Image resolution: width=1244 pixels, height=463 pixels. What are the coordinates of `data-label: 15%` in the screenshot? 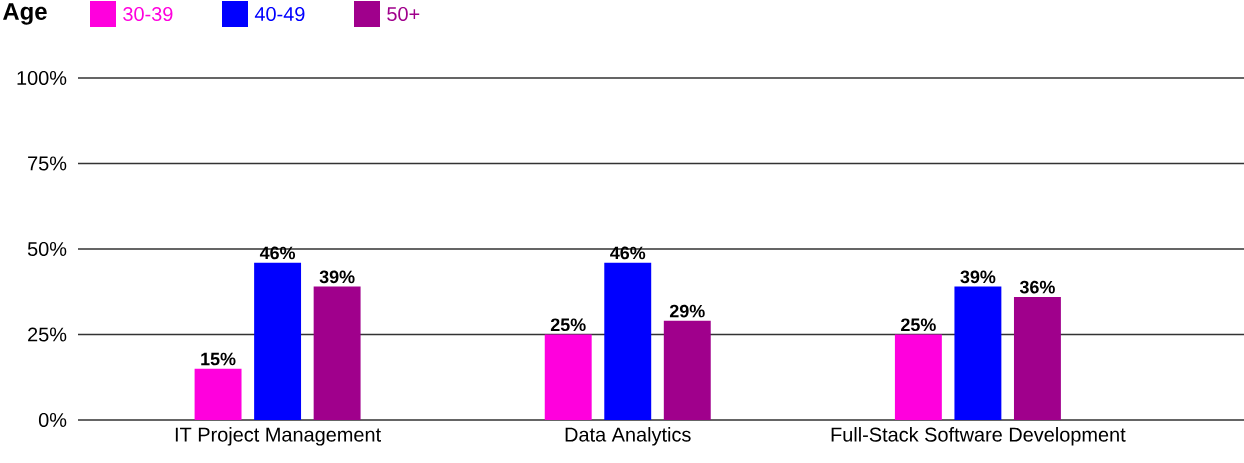 It's located at (218, 359).